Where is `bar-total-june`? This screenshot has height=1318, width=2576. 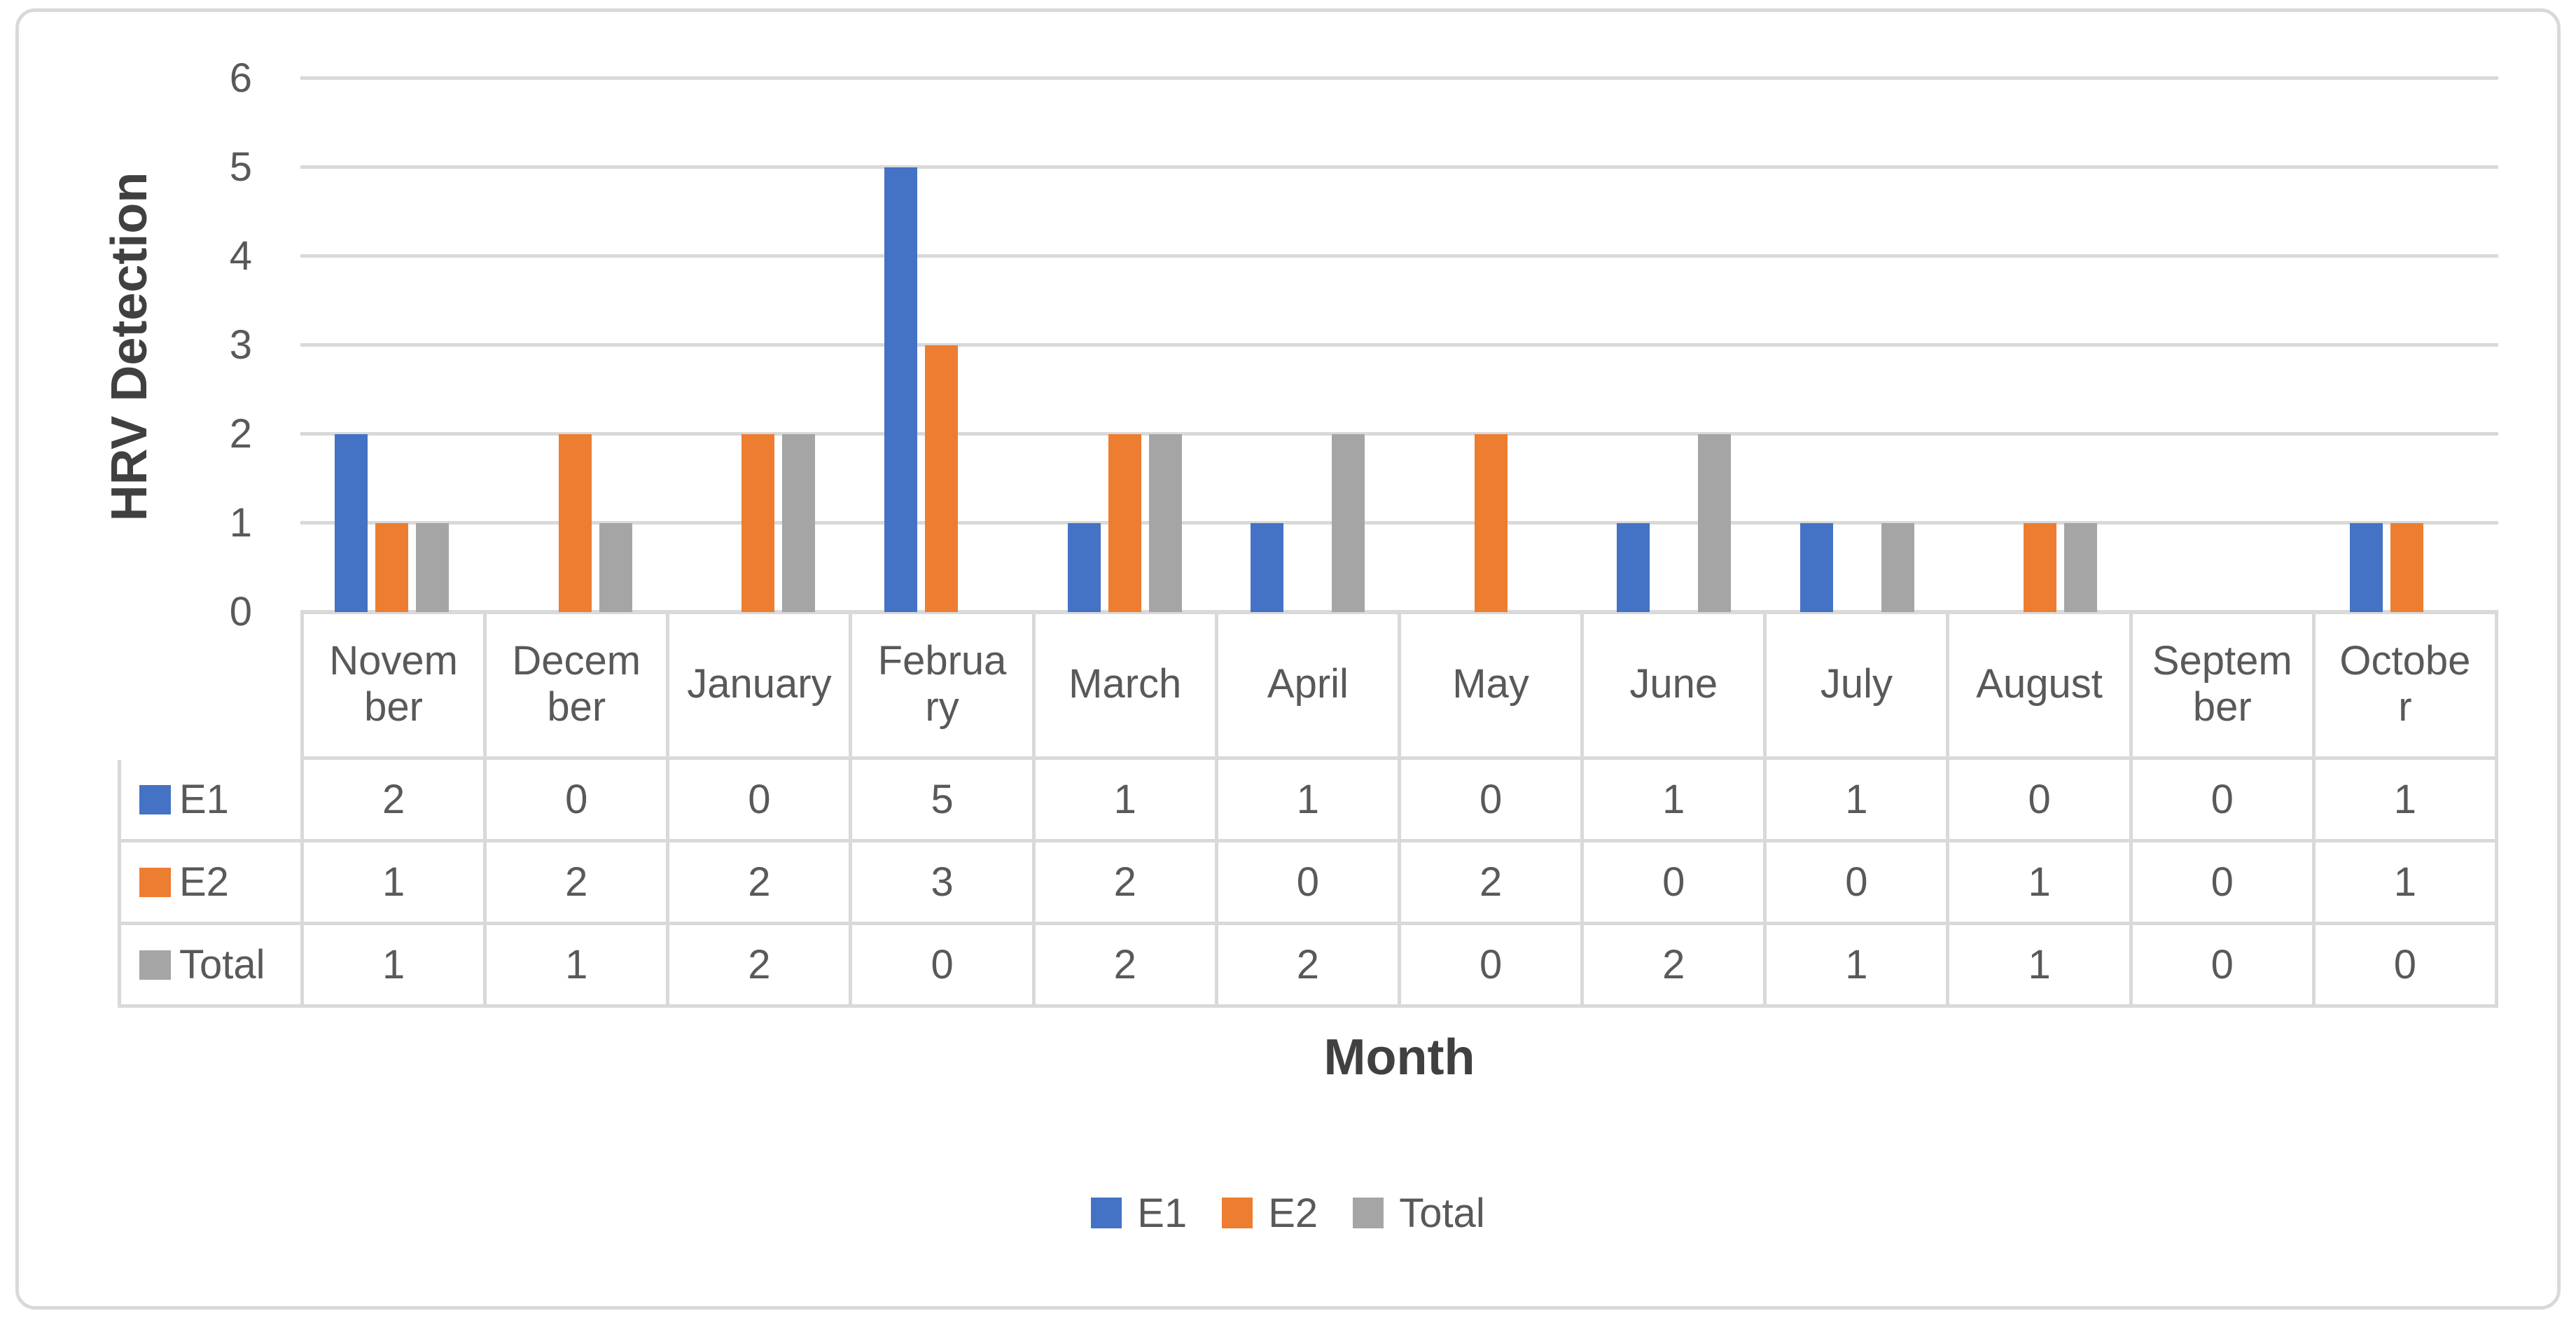
bar-total-june is located at coordinates (1715, 523).